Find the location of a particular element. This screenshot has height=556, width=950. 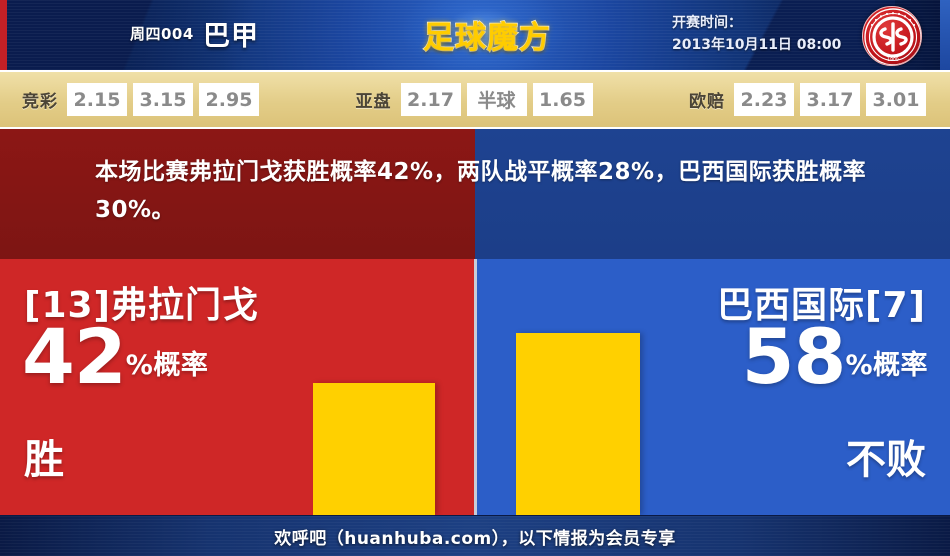

footer-bar: 欢呼吧（huanhuba.com），以下情报为会员专享 is located at coordinates (475, 535).